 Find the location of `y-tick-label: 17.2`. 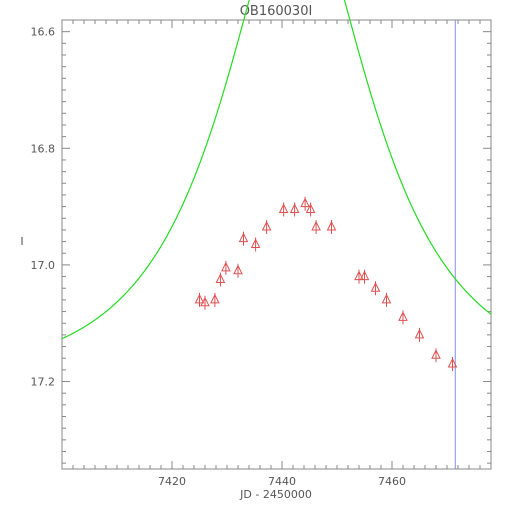

y-tick-label: 17.2 is located at coordinates (43, 382).